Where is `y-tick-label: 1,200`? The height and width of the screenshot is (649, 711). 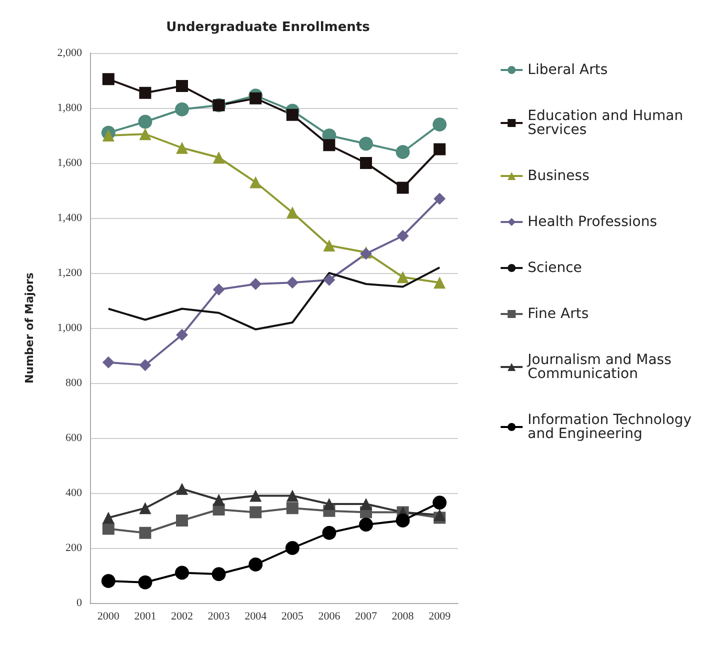 y-tick-label: 1,200 is located at coordinates (69, 273).